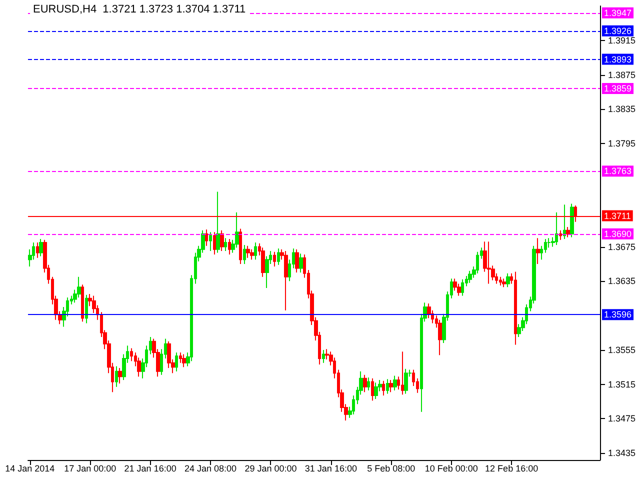  What do you see at coordinates (622, 40) in the screenshot?
I see `y-tick-label: 1.3915` at bounding box center [622, 40].